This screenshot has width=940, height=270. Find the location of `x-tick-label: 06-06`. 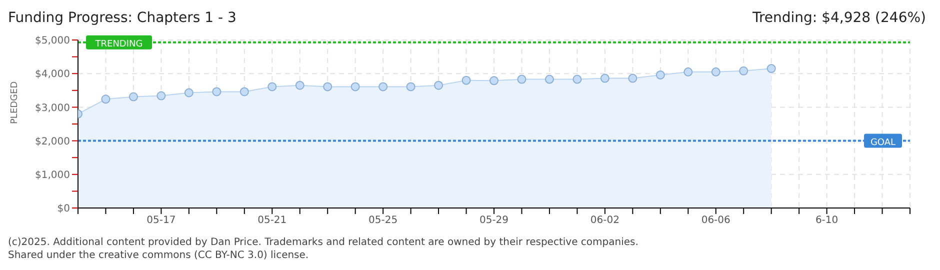

x-tick-label: 06-06 is located at coordinates (715, 220).